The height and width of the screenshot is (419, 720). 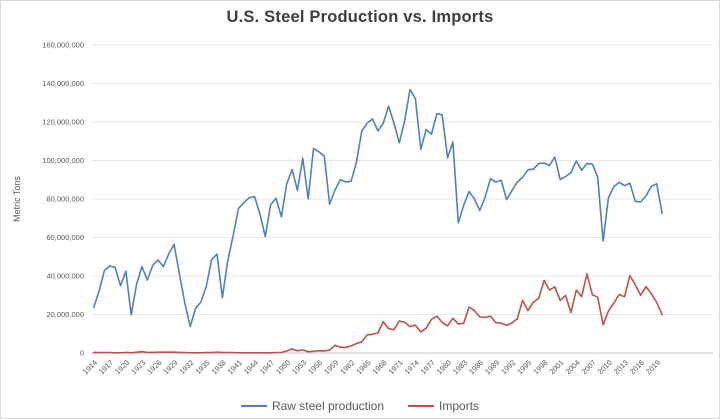 What do you see at coordinates (63, 83) in the screenshot?
I see `y-tick-label: 140,000,000` at bounding box center [63, 83].